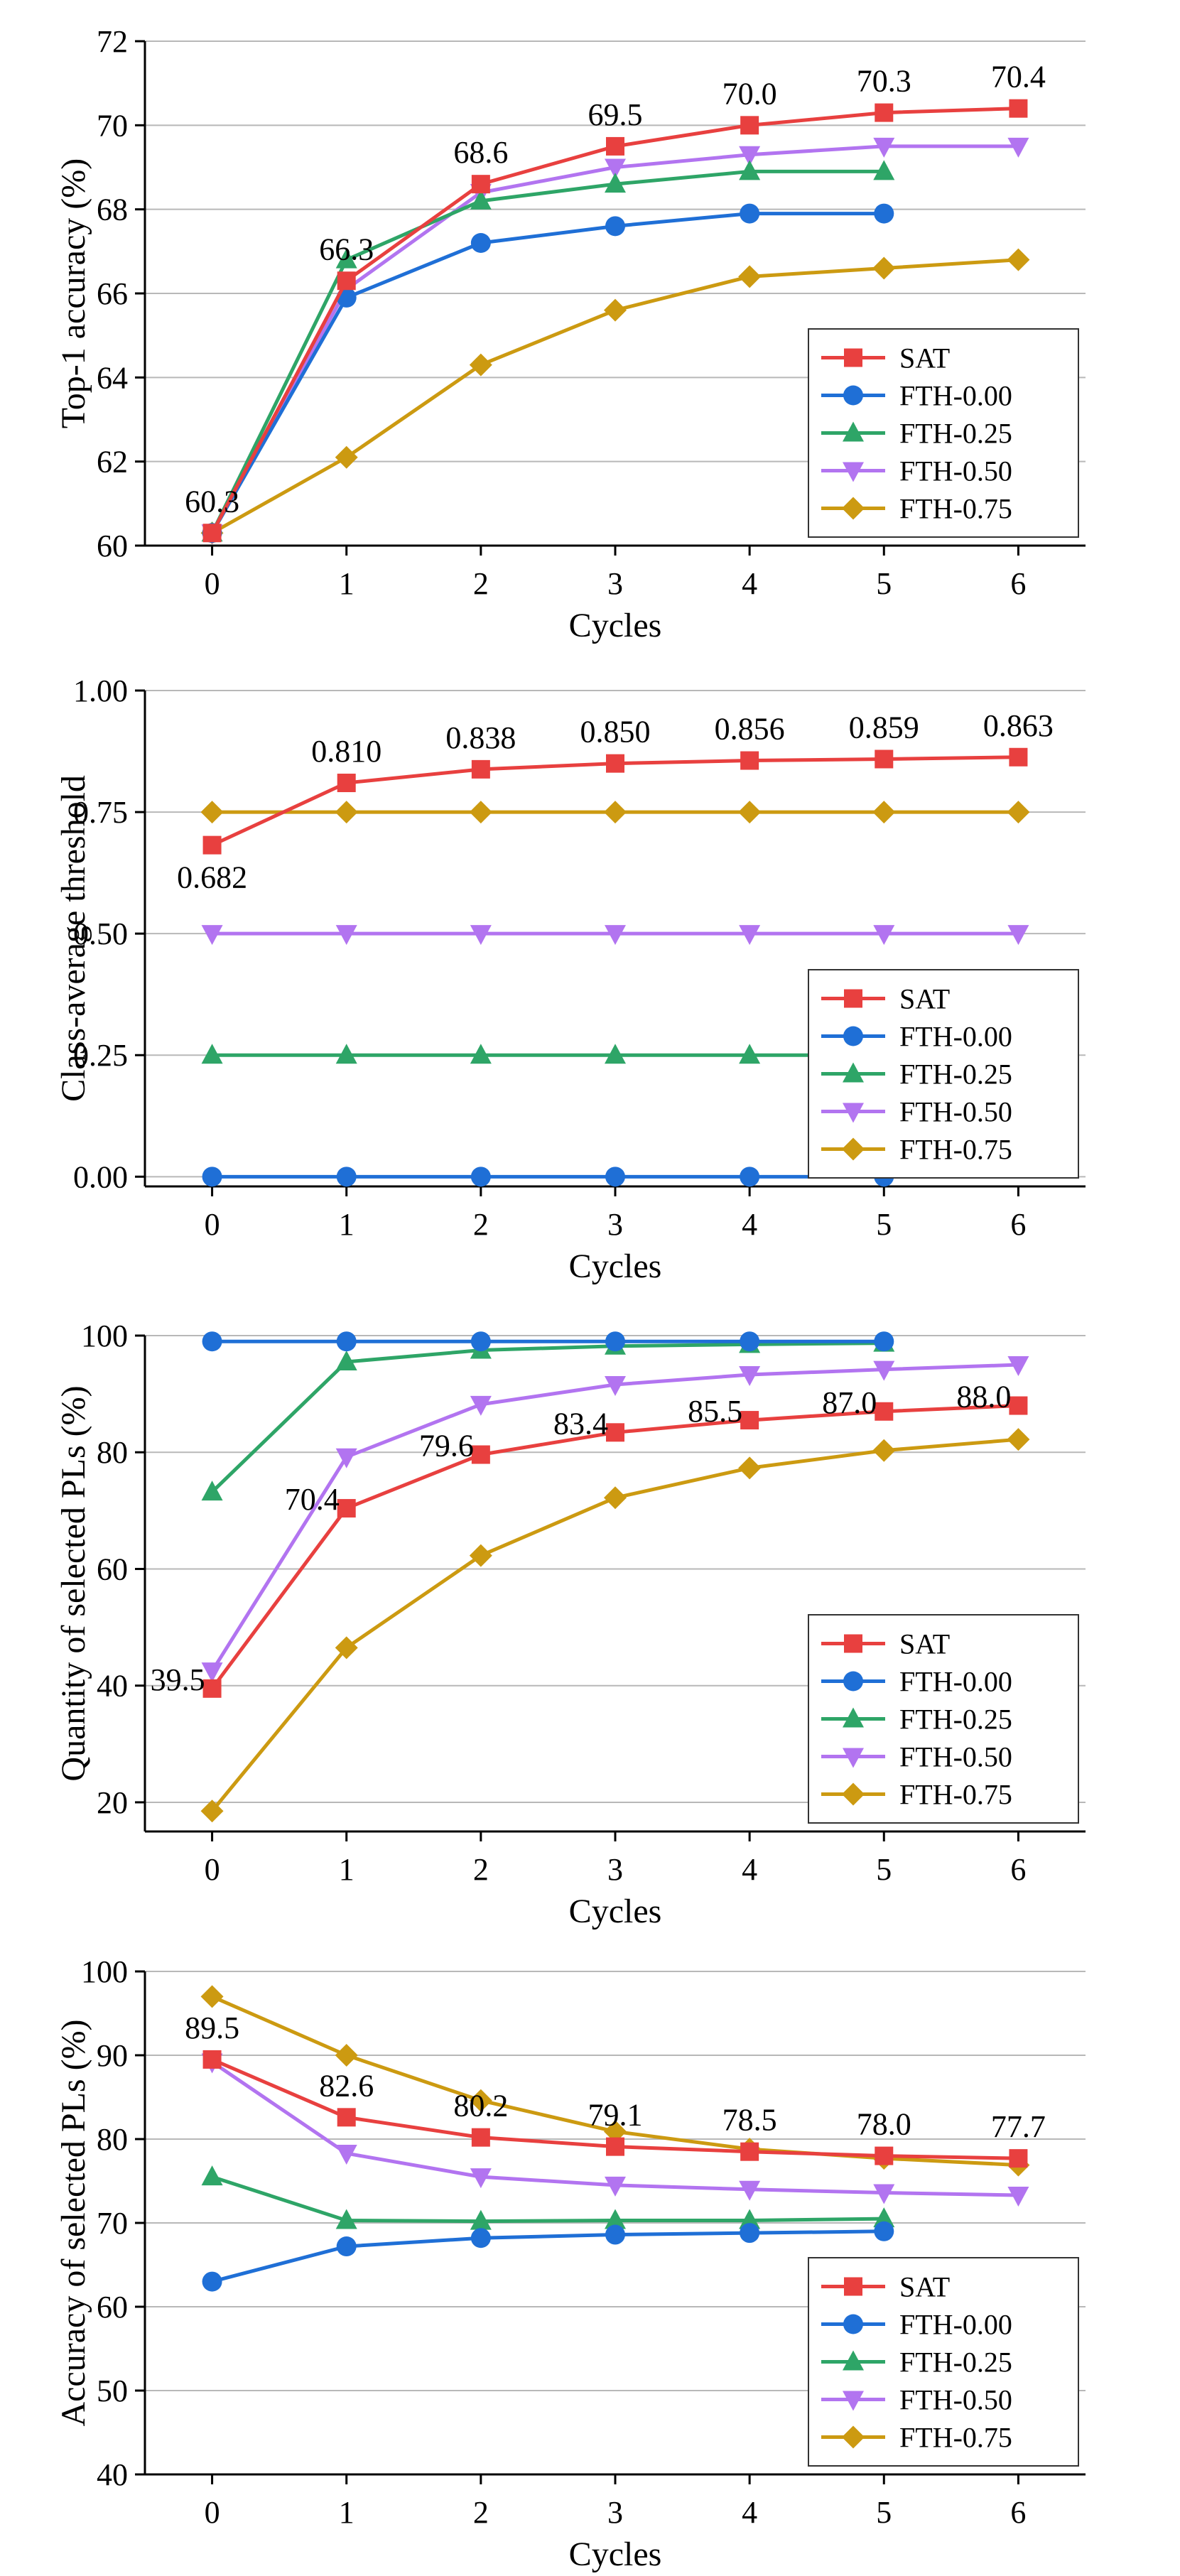 This screenshot has width=1180, height=2576. What do you see at coordinates (481, 1869) in the screenshot?
I see `x-tick-label: 2` at bounding box center [481, 1869].